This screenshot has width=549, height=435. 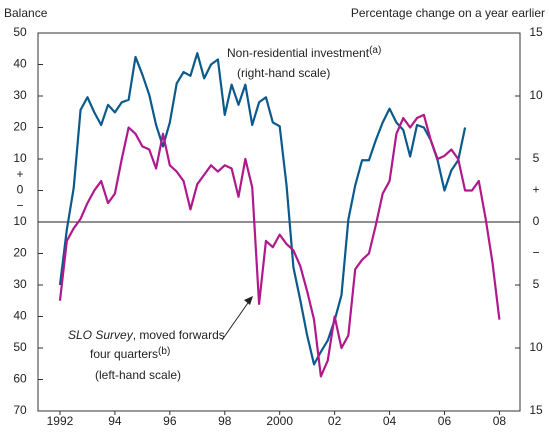 What do you see at coordinates (283, 73) in the screenshot?
I see `annotation: (right-hand scale)` at bounding box center [283, 73].